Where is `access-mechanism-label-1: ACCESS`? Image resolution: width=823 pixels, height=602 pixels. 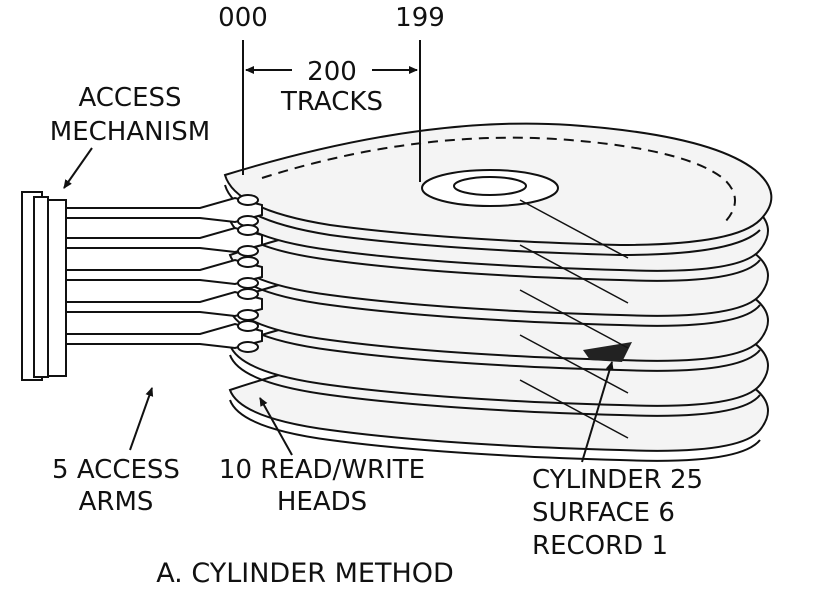 access-mechanism-label-1: ACCESS is located at coordinates (129, 98).